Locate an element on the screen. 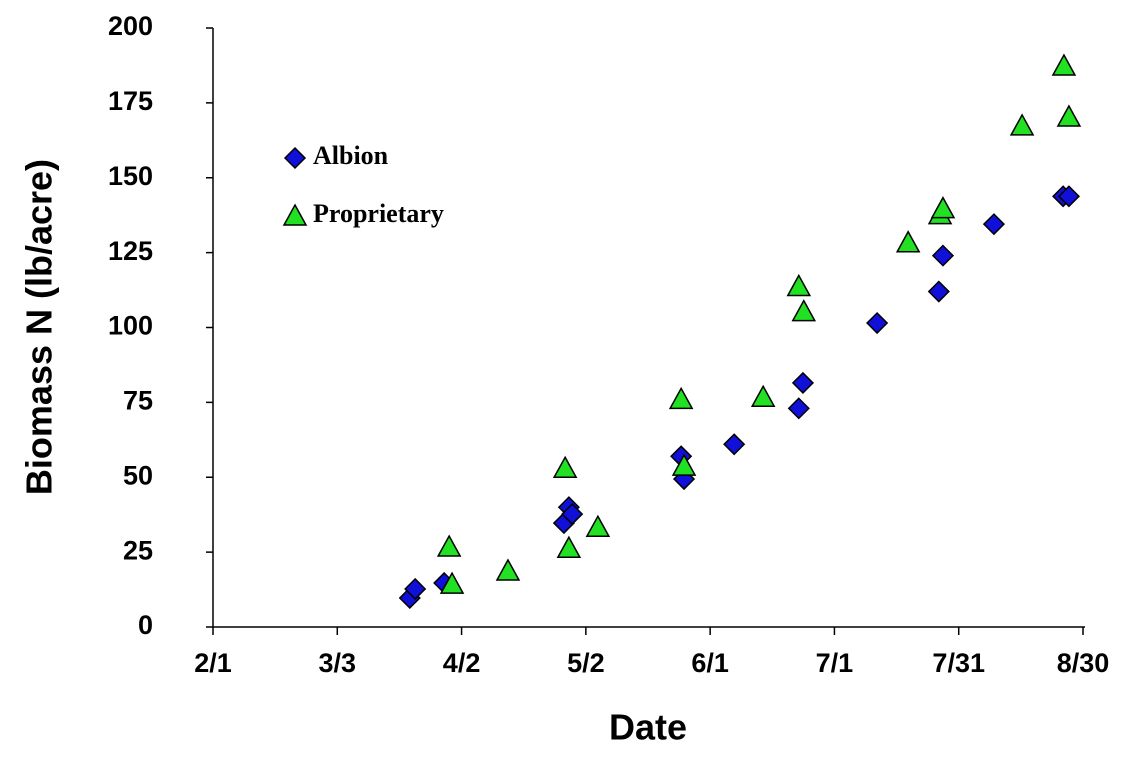 The image size is (1126, 760). x-tick-label: 7/31 is located at coordinates (958, 663).